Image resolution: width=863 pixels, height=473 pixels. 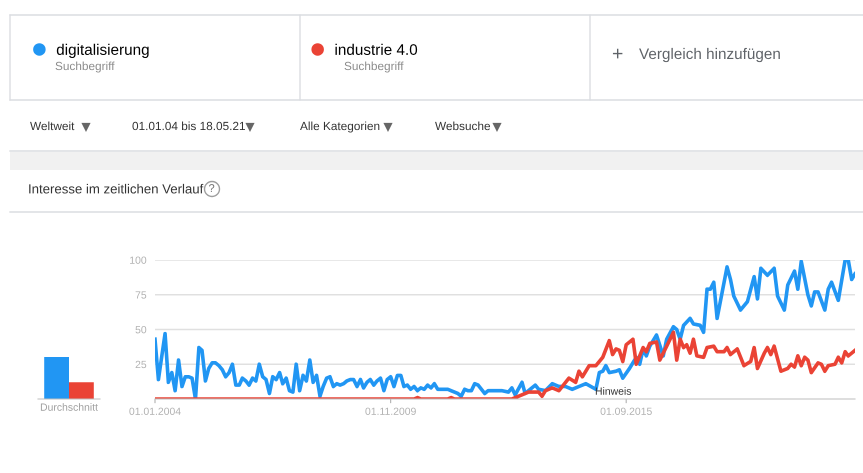 What do you see at coordinates (102, 51) in the screenshot?
I see `legend-label: digitalisierung` at bounding box center [102, 51].